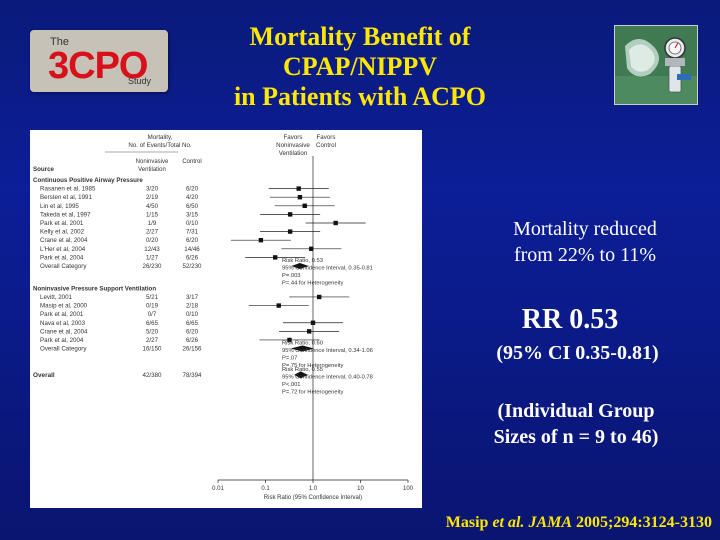 The image size is (720, 540). What do you see at coordinates (192, 297) in the screenshot?
I see `control-events: 3/17` at bounding box center [192, 297].